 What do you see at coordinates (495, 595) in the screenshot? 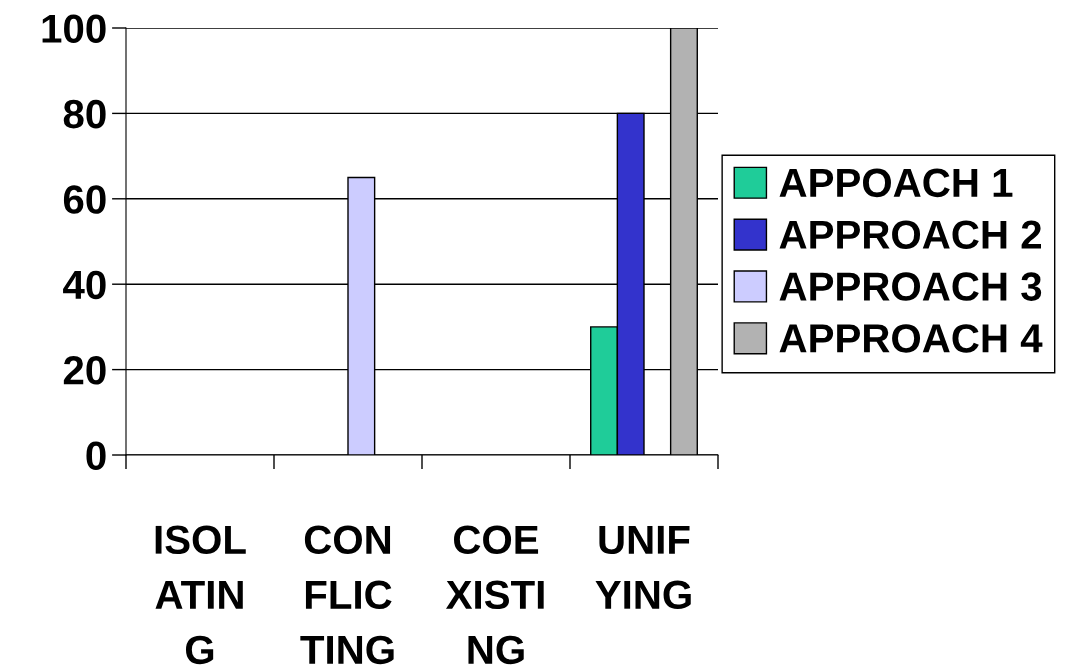
I see `x-tick-label: COE XISTI NG` at bounding box center [495, 595].